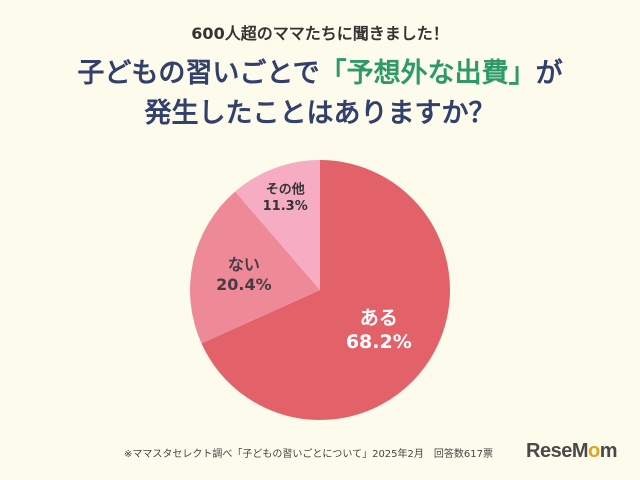 The width and height of the screenshot is (640, 480). Describe the element at coordinates (244, 284) in the screenshot. I see `slice-value-2: 20.4%` at that location.